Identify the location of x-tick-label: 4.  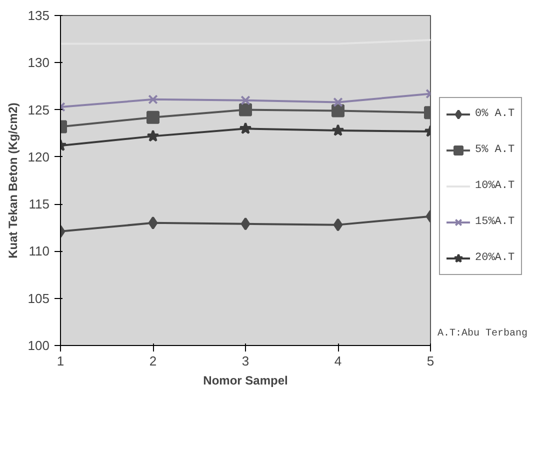
(338, 361).